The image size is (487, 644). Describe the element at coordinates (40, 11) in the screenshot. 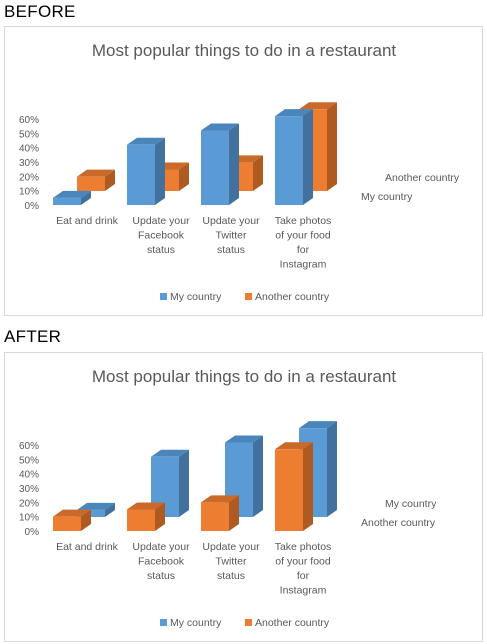

I see `before-heading: BEFORE` at that location.